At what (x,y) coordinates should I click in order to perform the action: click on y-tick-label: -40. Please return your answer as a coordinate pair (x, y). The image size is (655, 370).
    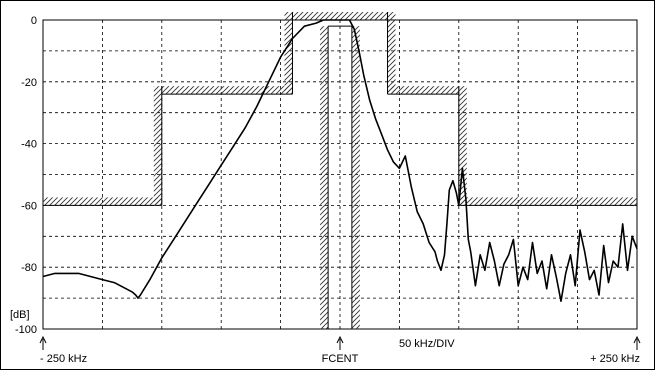
    Looking at the image, I should click on (29, 145).